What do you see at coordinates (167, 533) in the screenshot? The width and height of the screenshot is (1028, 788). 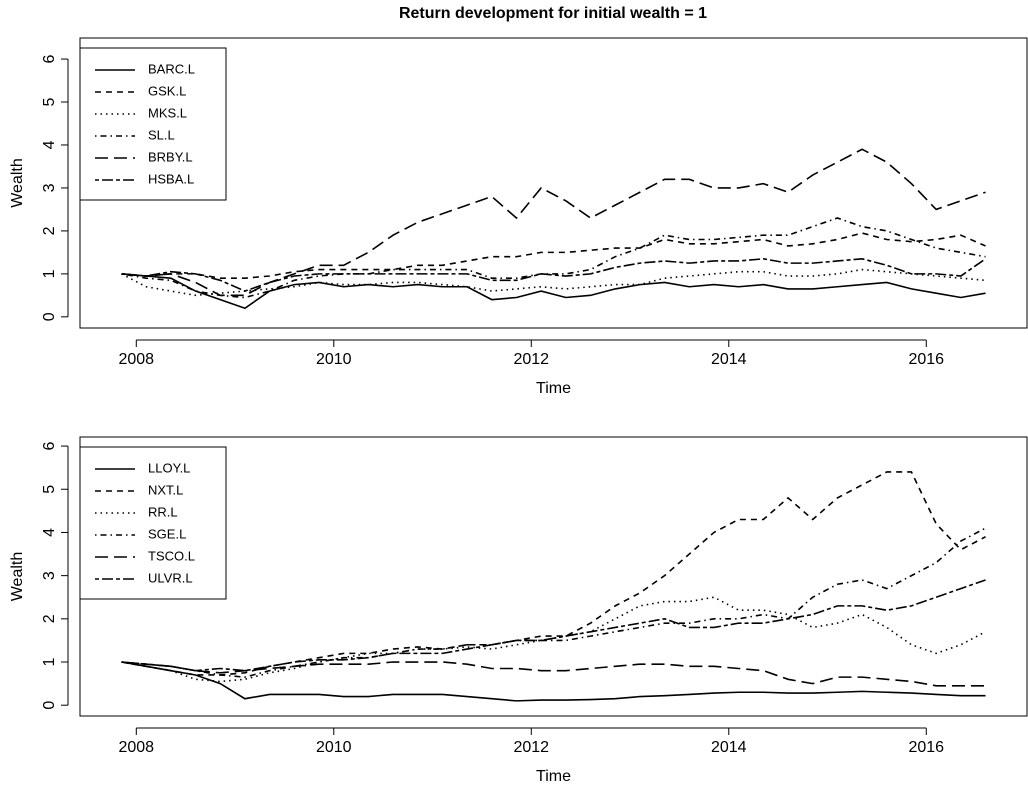 I see `legend-label: SGE.L` at bounding box center [167, 533].